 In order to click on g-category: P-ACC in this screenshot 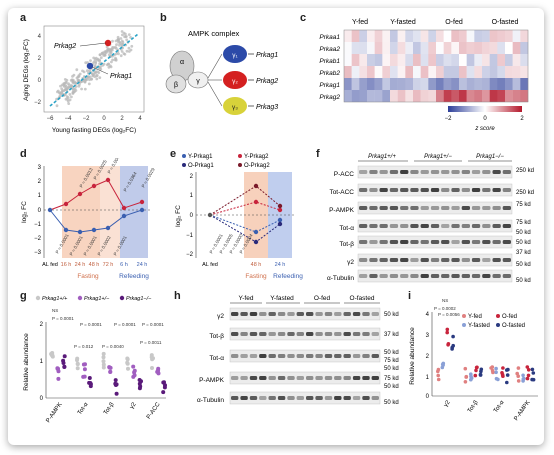, I will do `click(154, 410)`.